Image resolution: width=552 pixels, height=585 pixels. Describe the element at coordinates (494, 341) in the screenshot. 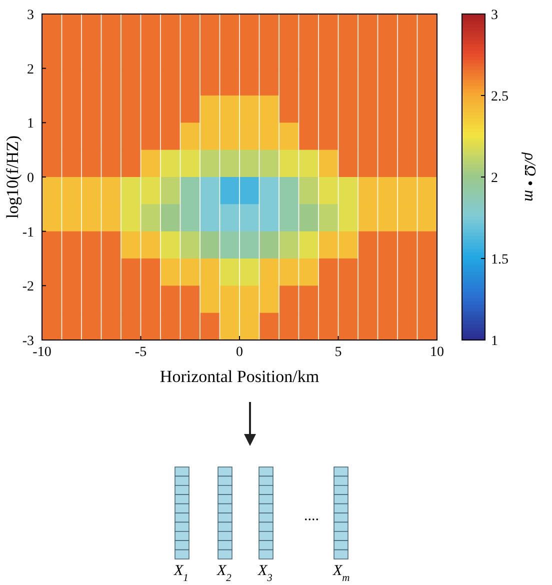

I see `color-bar-label: 1` at that location.